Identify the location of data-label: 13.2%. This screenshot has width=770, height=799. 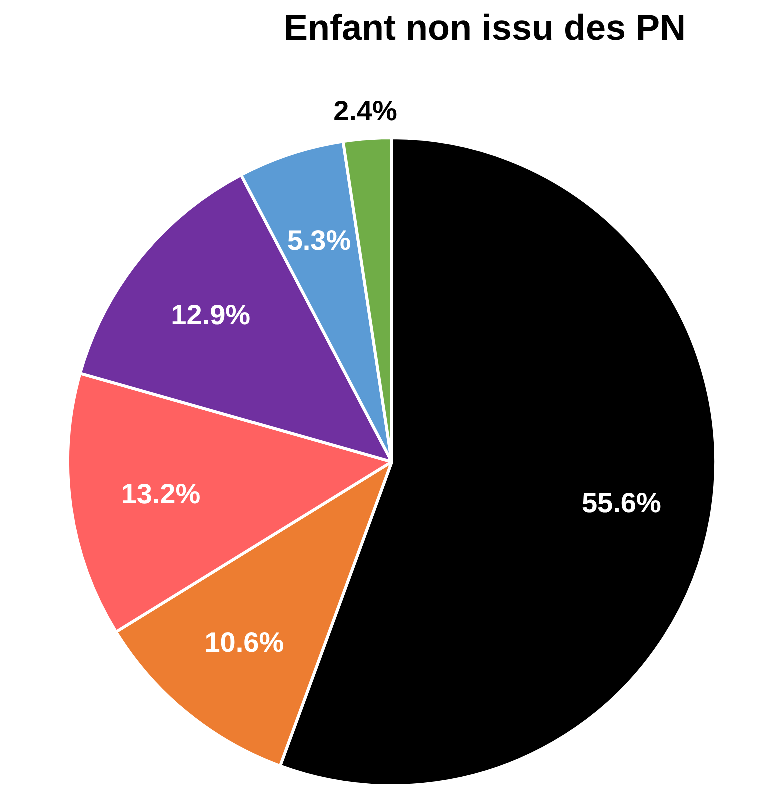
(161, 494).